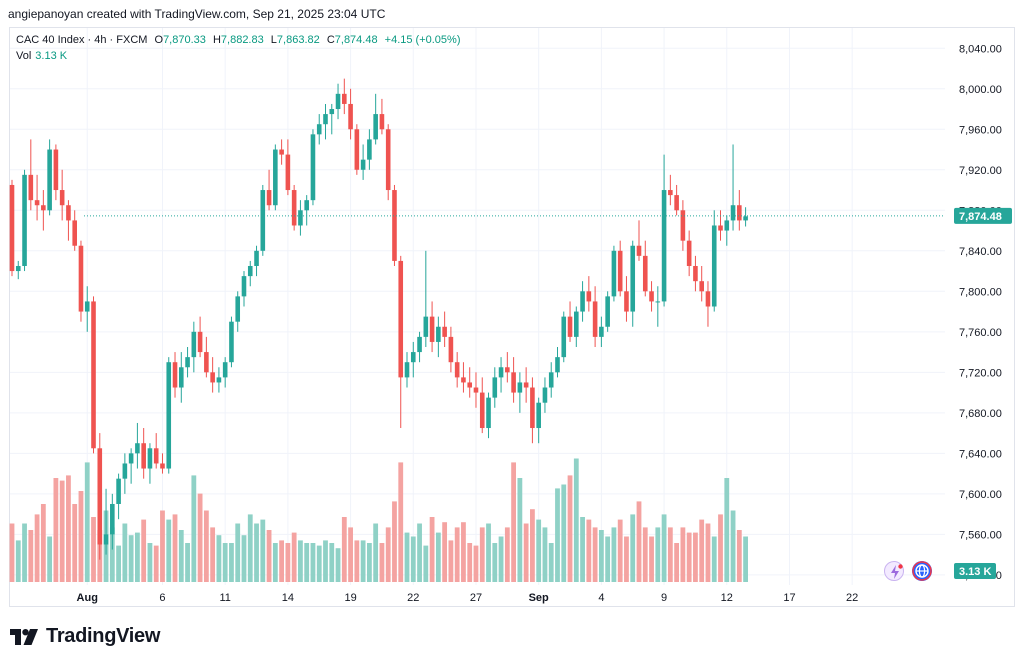  Describe the element at coordinates (330, 40) in the screenshot. I see `legend-close-label: C` at that location.